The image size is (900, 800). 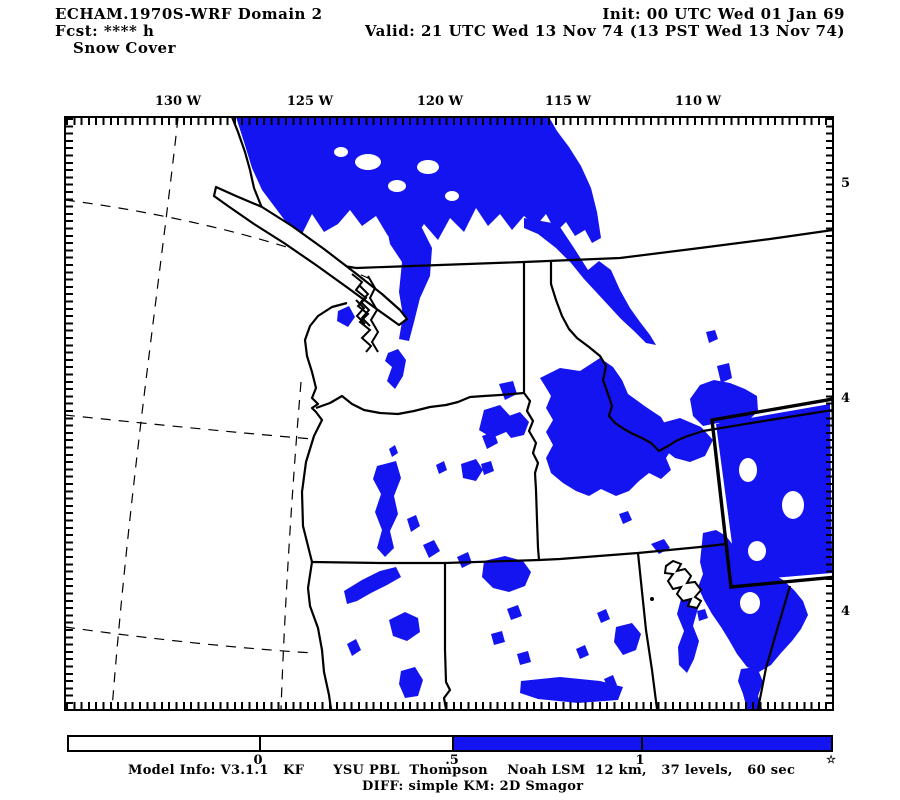 What do you see at coordinates (846, 611) in the screenshot?
I see `lat-label-40n: 4` at bounding box center [846, 611].